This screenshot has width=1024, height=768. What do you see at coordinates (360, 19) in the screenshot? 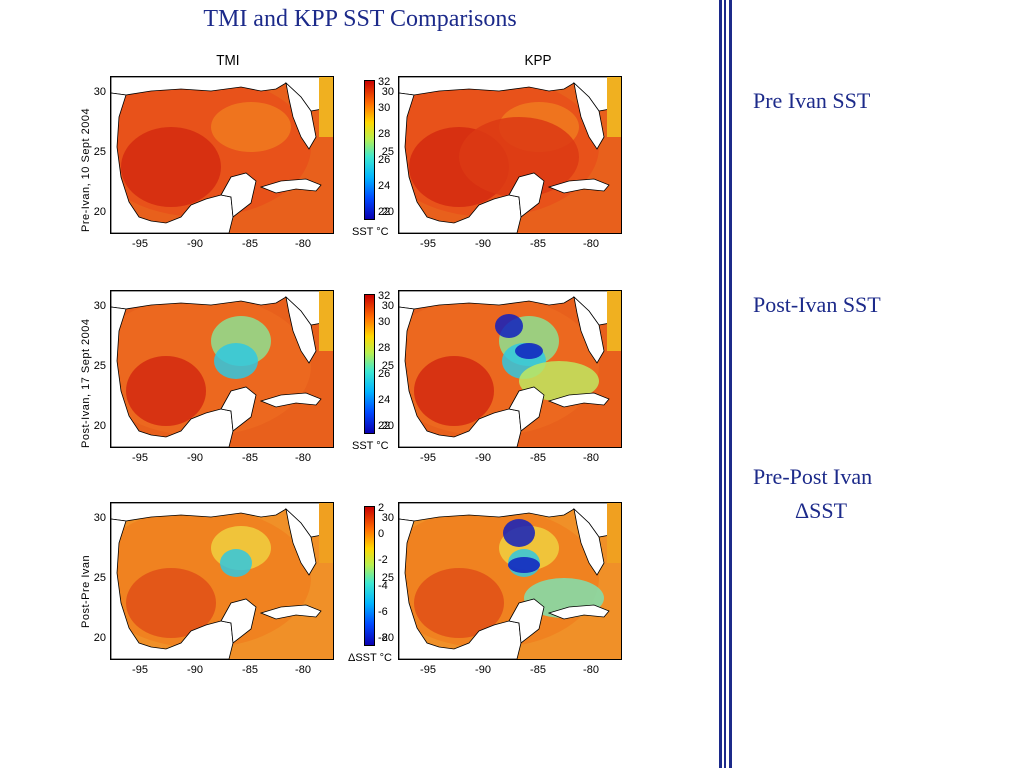
I see `slide-title: TMI and KPP SST Comparisons` at bounding box center [360, 19].